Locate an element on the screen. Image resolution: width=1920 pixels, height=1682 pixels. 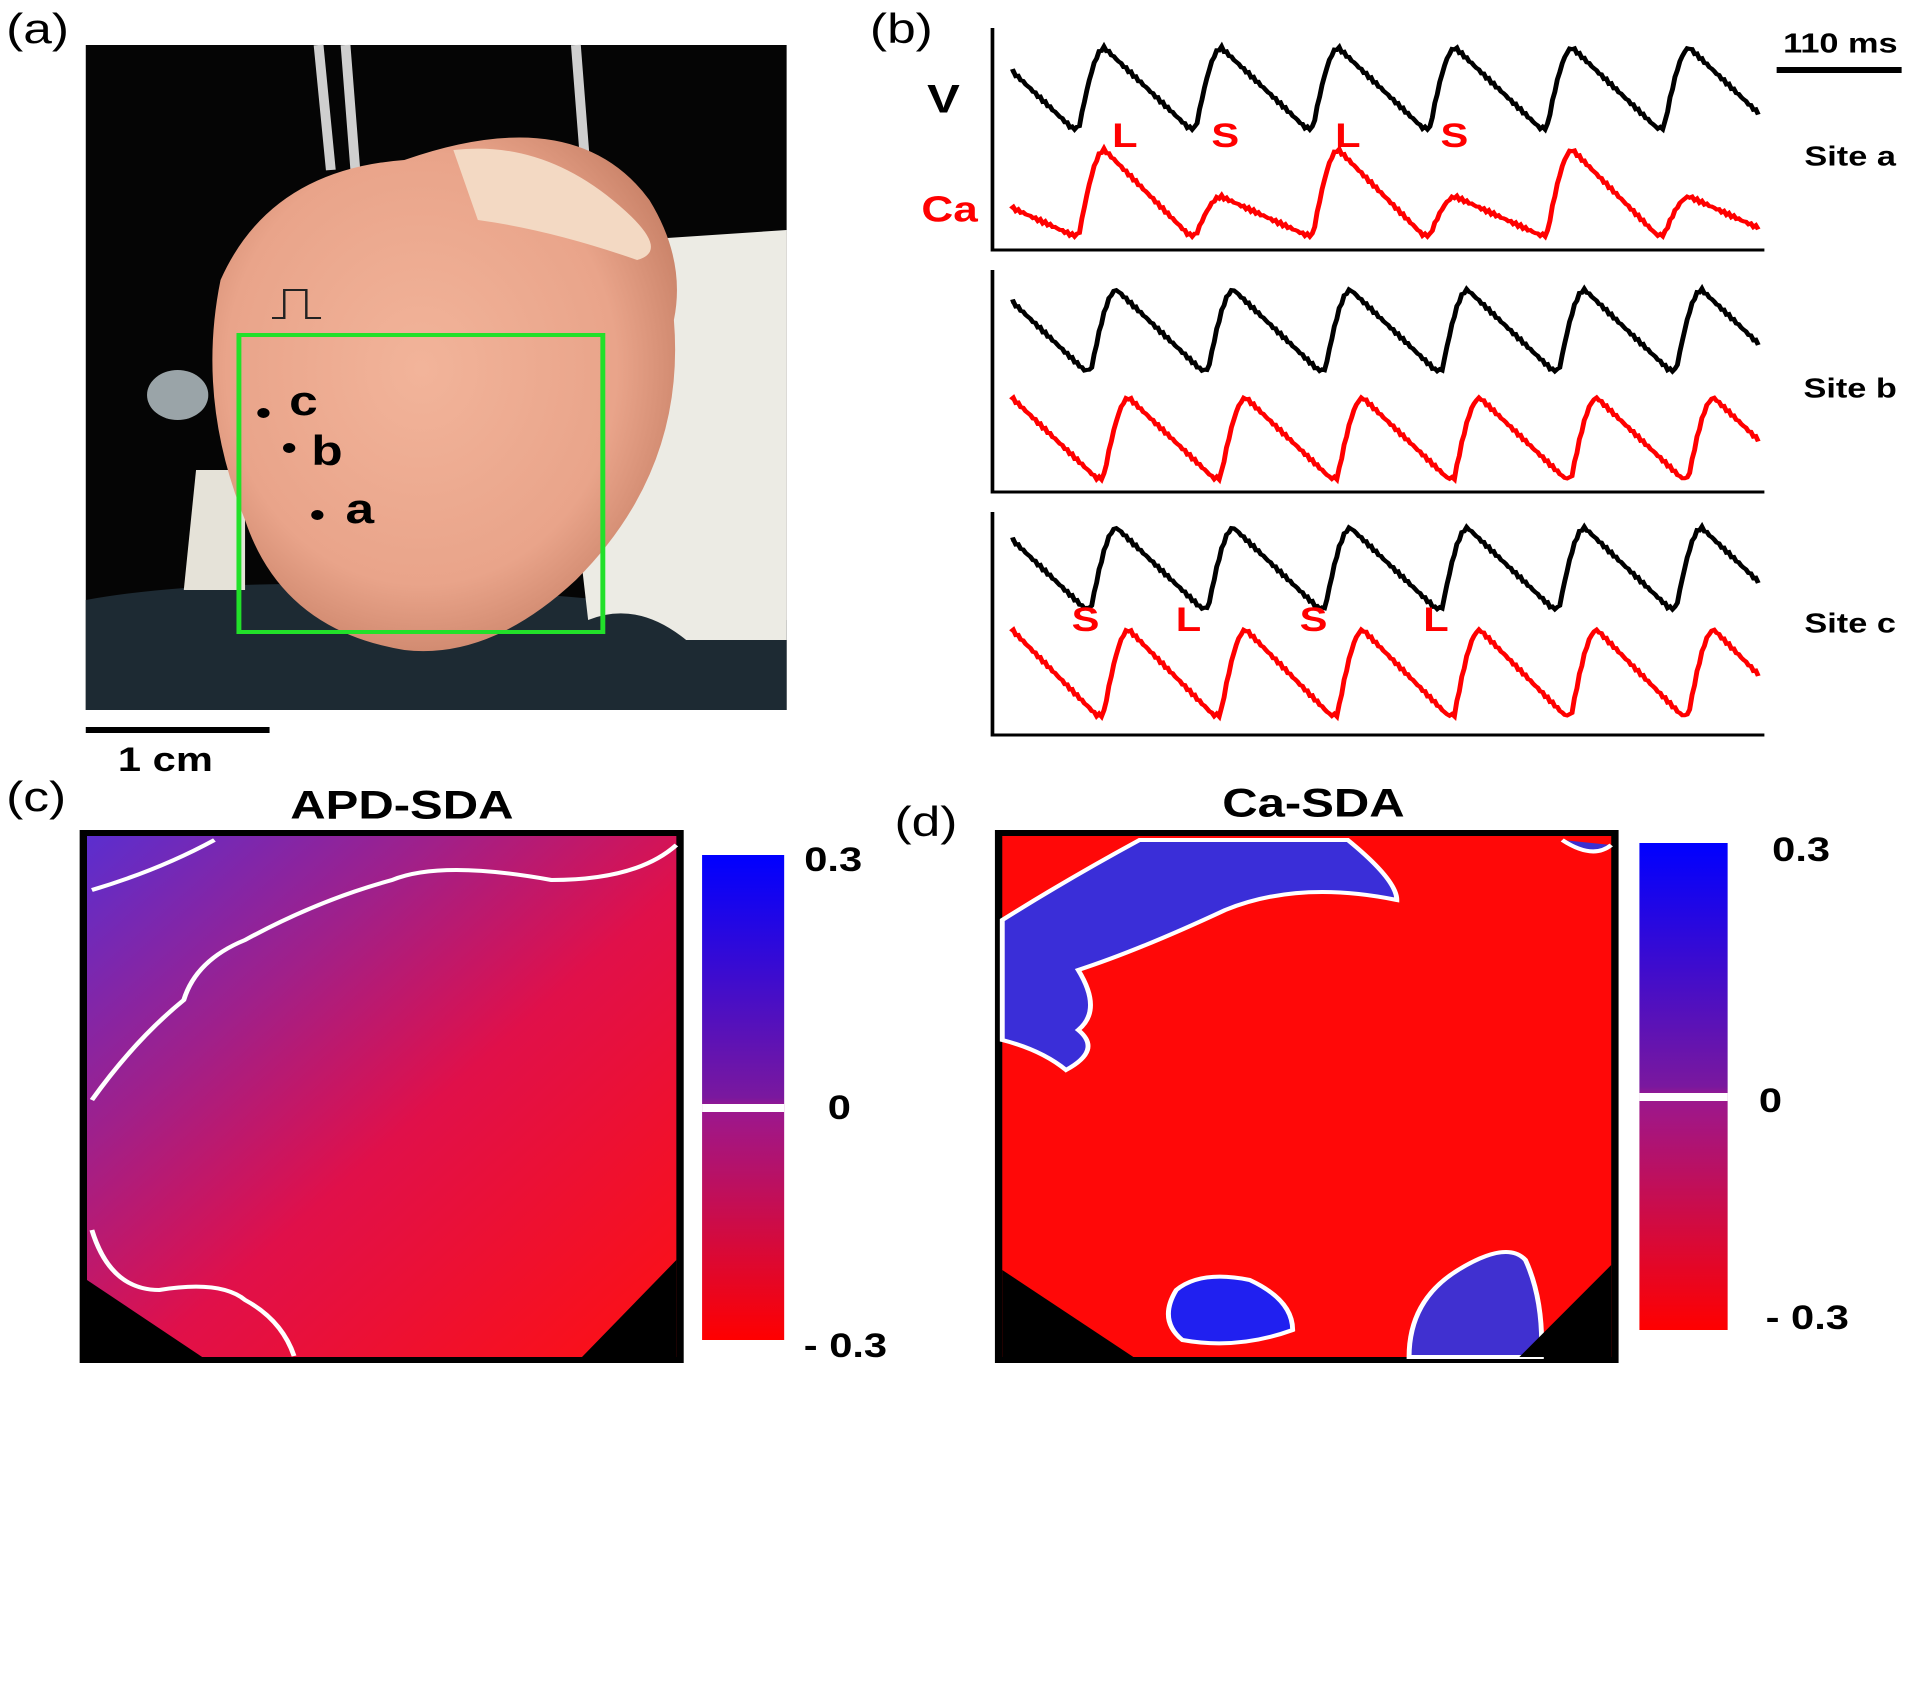
panel-label: (a) is located at coordinates (37, 28).